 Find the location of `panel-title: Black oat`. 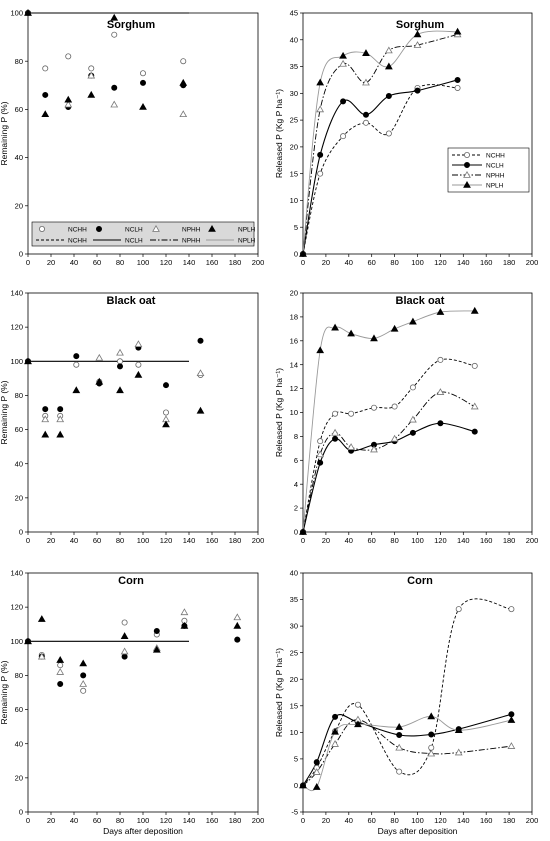

panel-title: Black oat is located at coordinates (420, 301).